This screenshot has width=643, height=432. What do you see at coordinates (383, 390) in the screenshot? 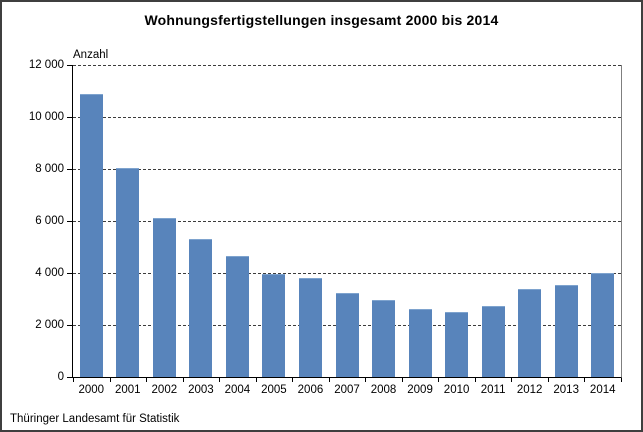
I see `x-tick-label: 2008` at bounding box center [383, 390].